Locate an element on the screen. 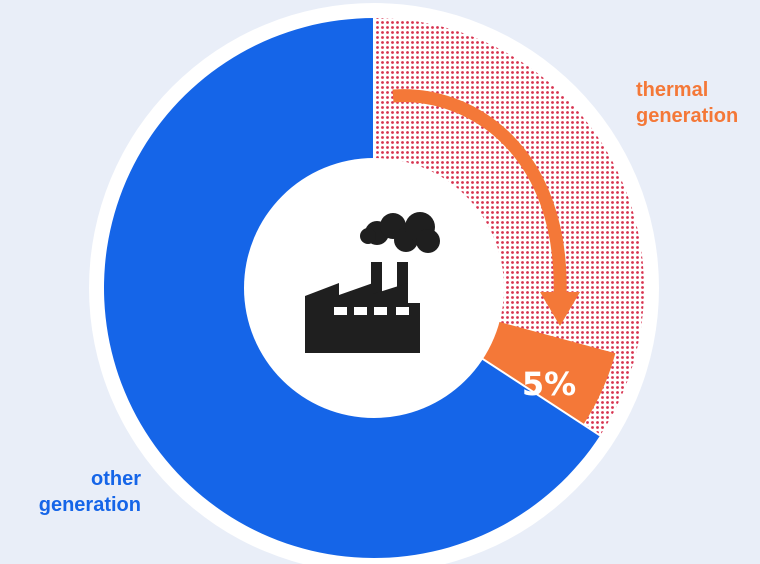 Image resolution: width=760 pixels, height=564 pixels. thermal-generation-label: thermal generation is located at coordinates (687, 103).